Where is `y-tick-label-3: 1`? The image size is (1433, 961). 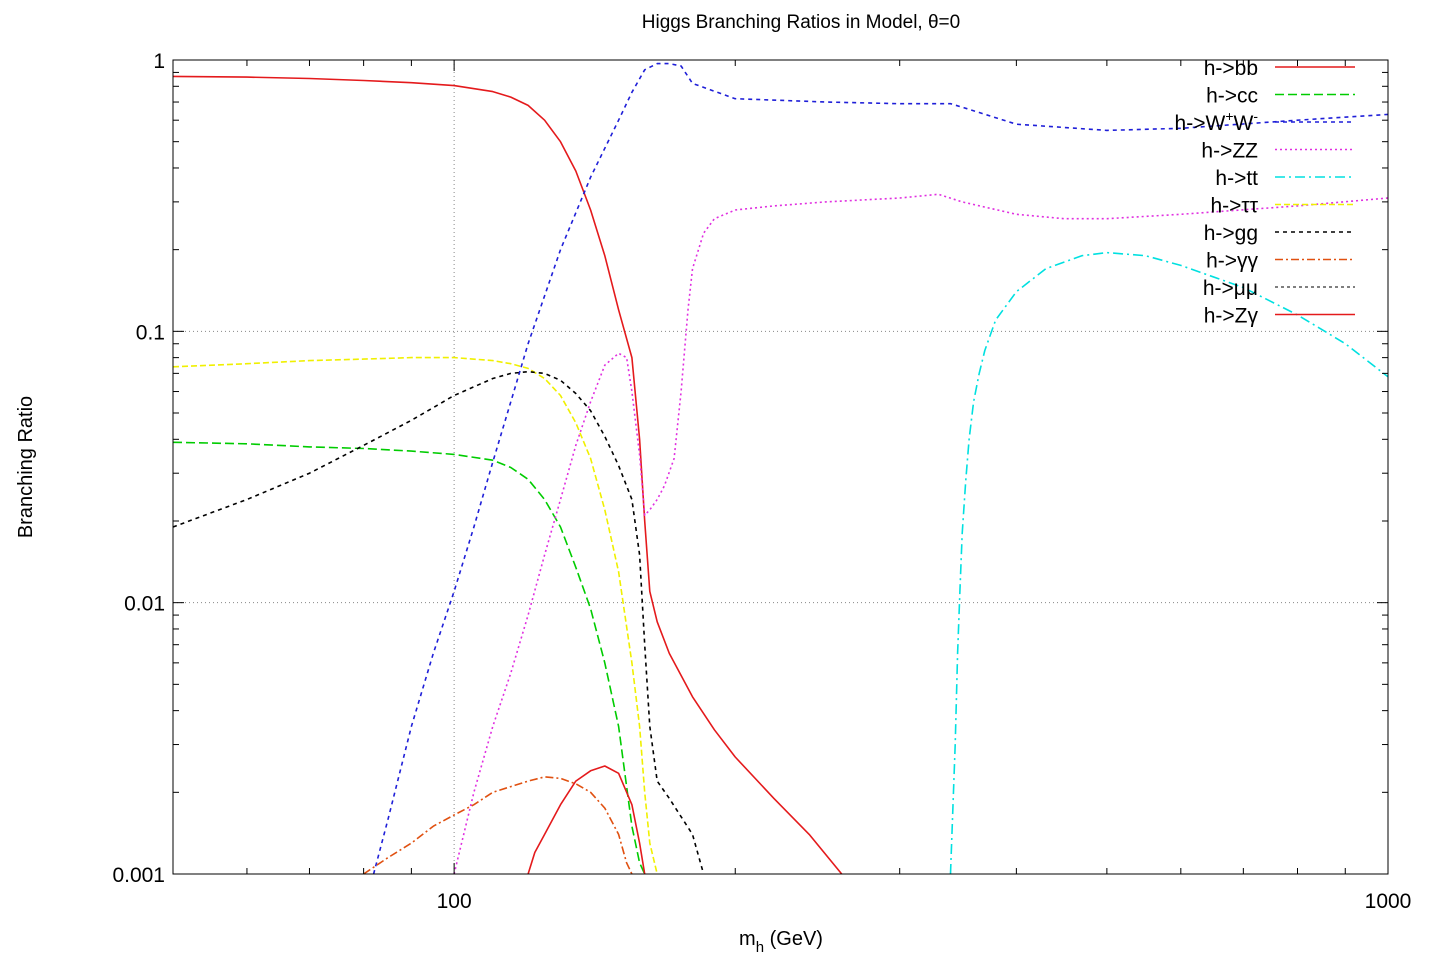
y-tick-label-3: 1 is located at coordinates (159, 61).